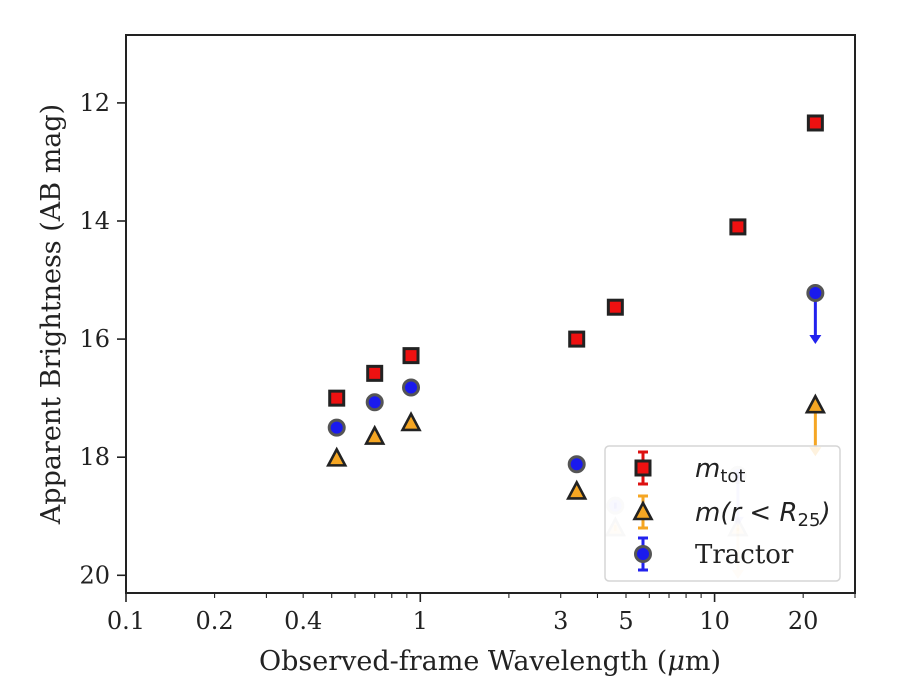 The height and width of the screenshot is (700, 900). Describe the element at coordinates (215, 621) in the screenshot. I see `x-tick-label: 0.2` at that location.